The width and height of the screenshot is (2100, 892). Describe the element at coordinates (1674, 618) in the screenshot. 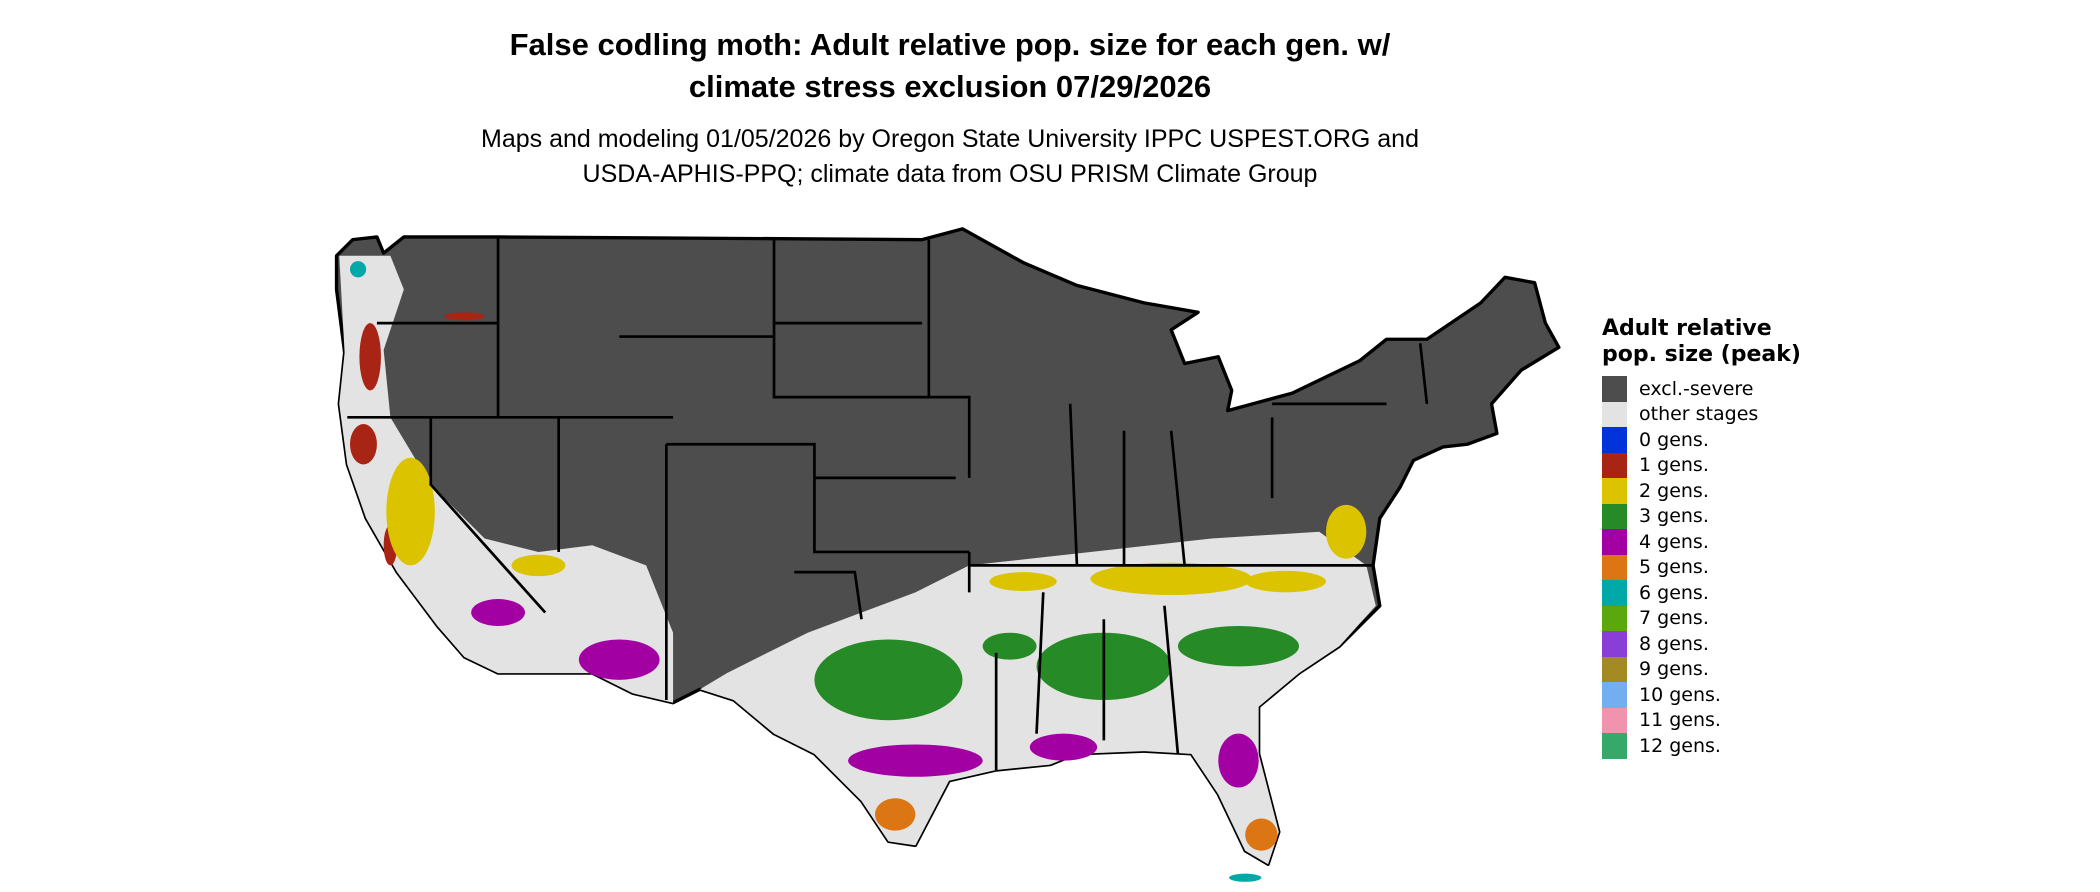

I see `legend-label: 7 gens.` at that location.